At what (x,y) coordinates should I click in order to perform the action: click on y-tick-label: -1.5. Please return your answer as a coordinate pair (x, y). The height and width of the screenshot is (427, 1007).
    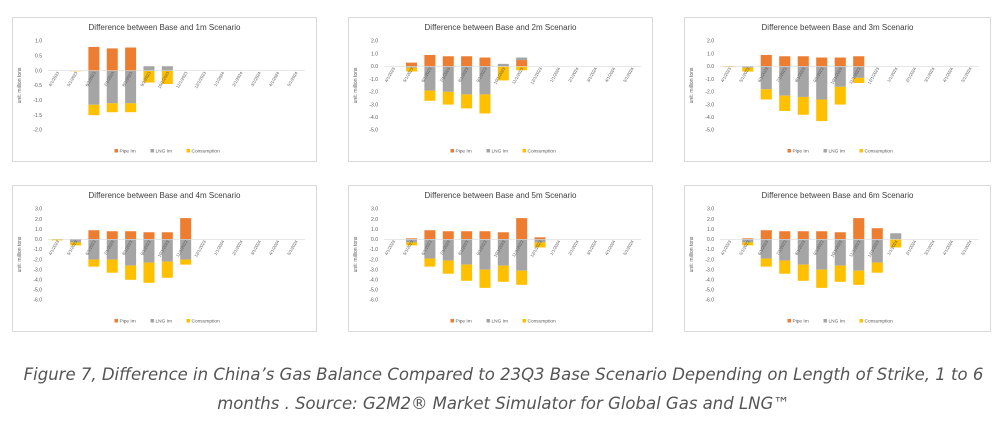
    Looking at the image, I should click on (37, 116).